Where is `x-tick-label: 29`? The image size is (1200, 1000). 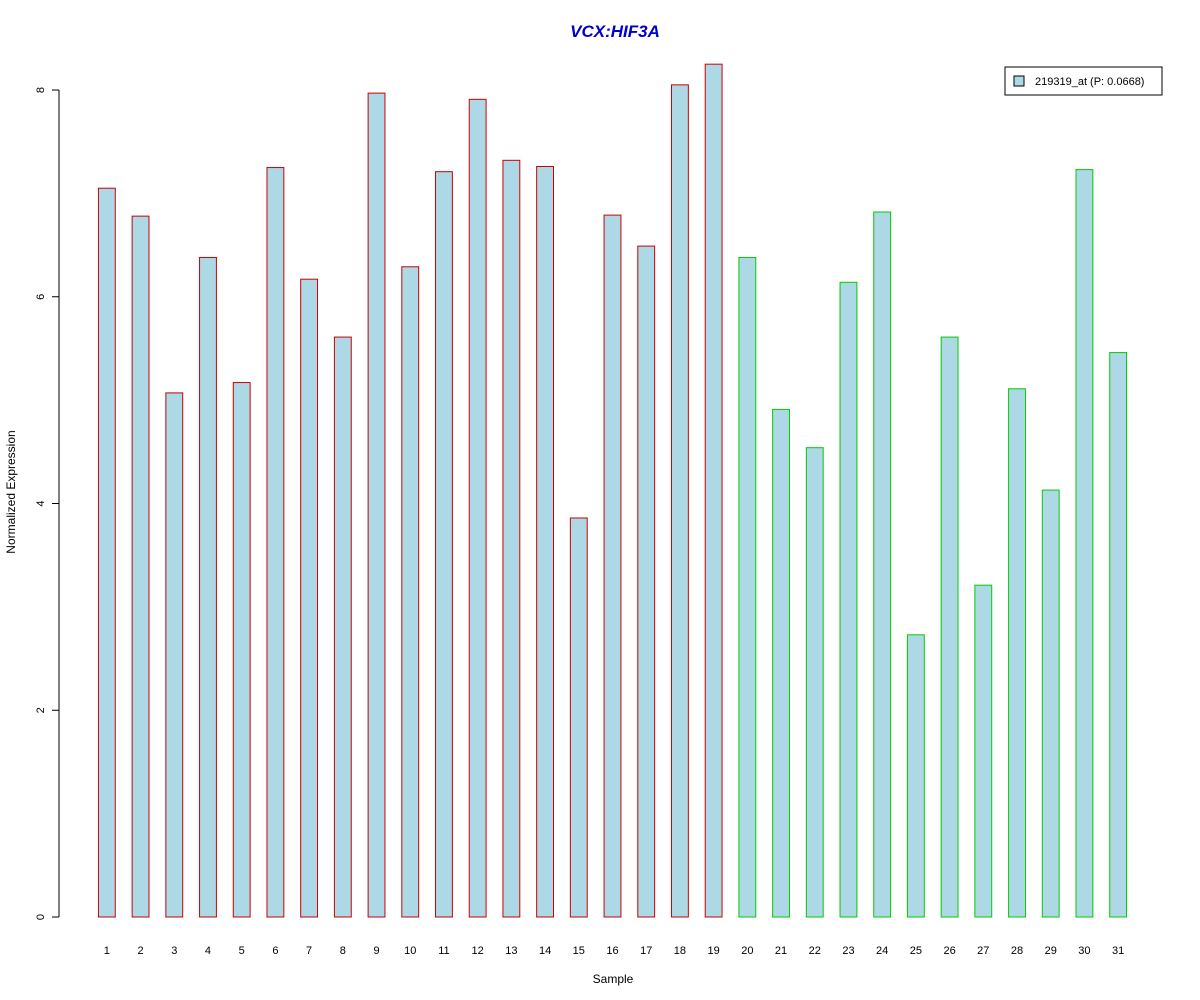 x-tick-label: 29 is located at coordinates (1051, 951).